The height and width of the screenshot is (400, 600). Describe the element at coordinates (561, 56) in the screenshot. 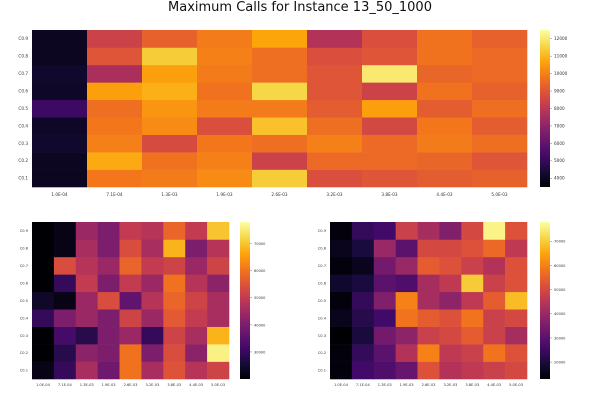

I see `colorbar-tick-label: 11000` at that location.